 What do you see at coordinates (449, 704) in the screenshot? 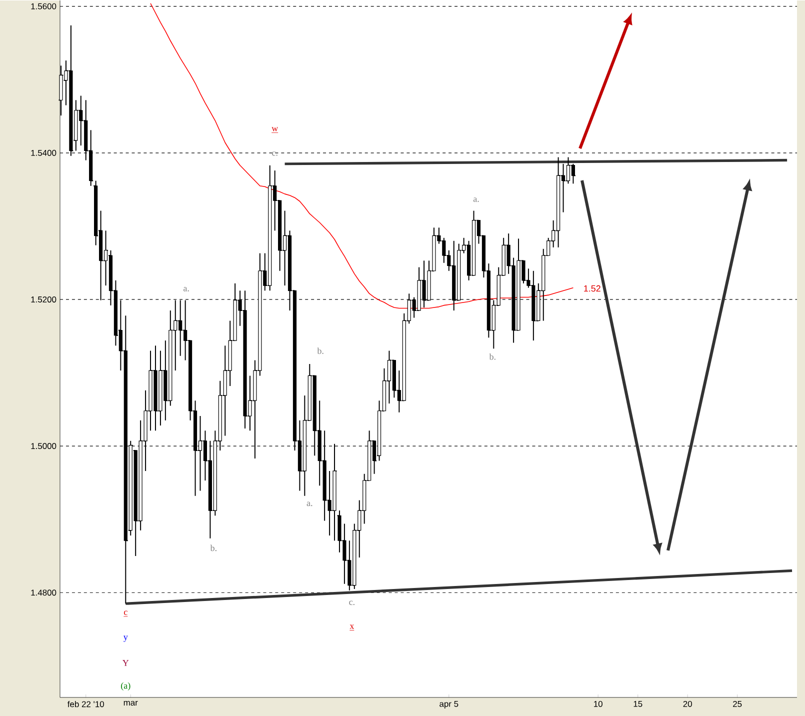
I see `x-tick-label: apr 5` at bounding box center [449, 704].